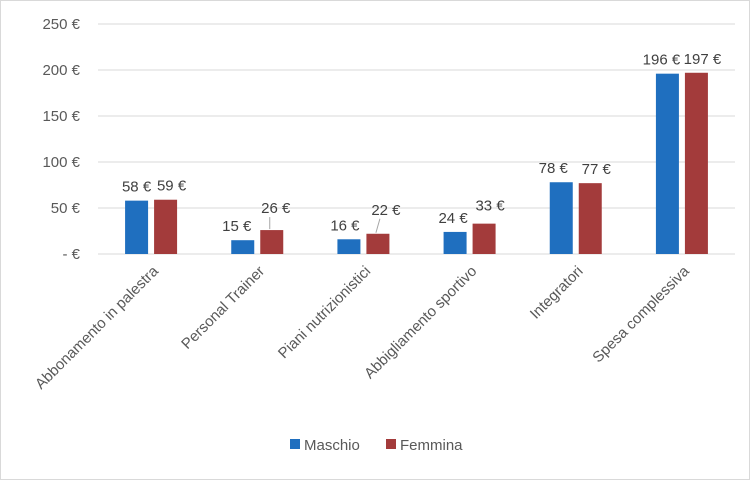 Image resolution: width=752 pixels, height=482 pixels. I want to click on legend-label: Maschio, so click(332, 445).